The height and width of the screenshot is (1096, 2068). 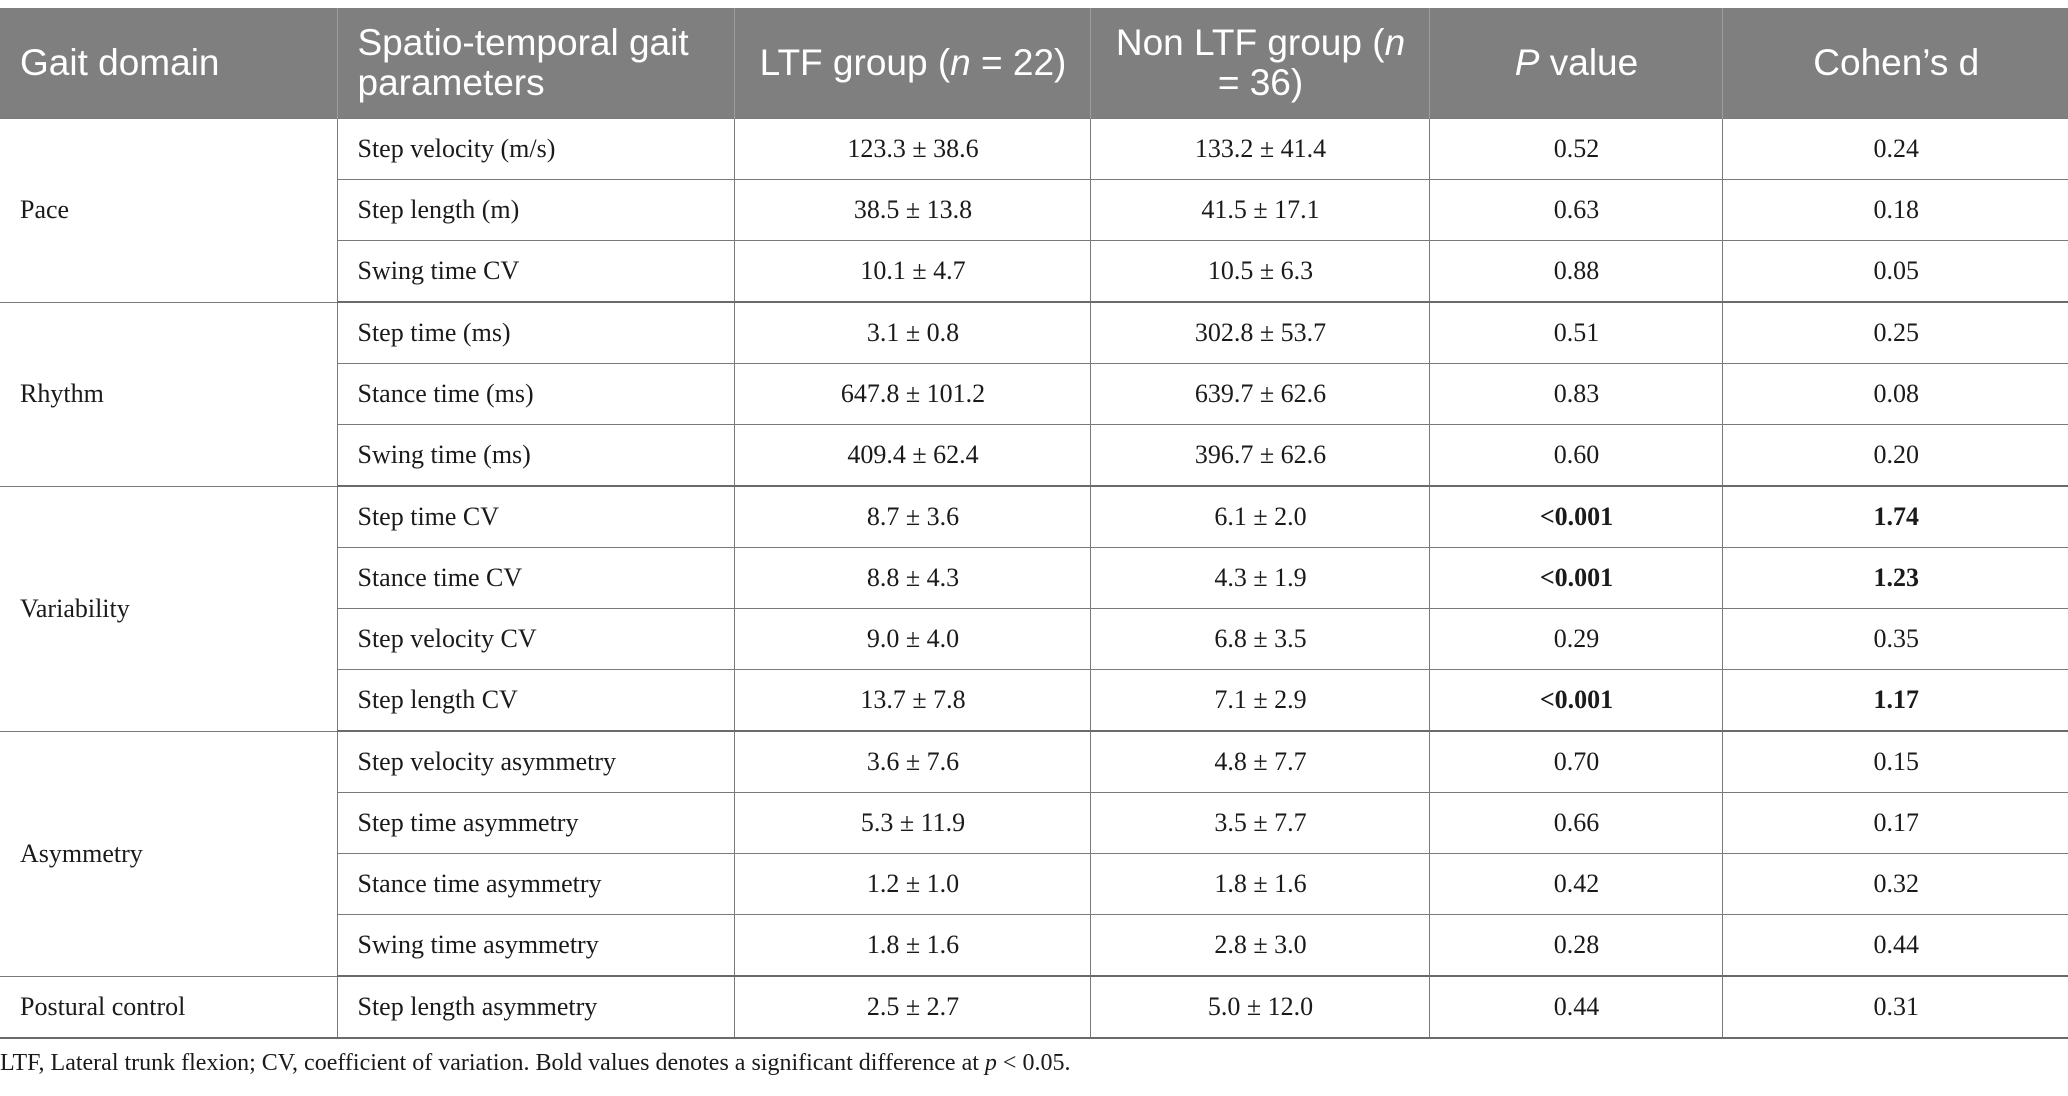 What do you see at coordinates (1894, 945) in the screenshot?
I see `cohens-d-cell: 0.44` at bounding box center [1894, 945].